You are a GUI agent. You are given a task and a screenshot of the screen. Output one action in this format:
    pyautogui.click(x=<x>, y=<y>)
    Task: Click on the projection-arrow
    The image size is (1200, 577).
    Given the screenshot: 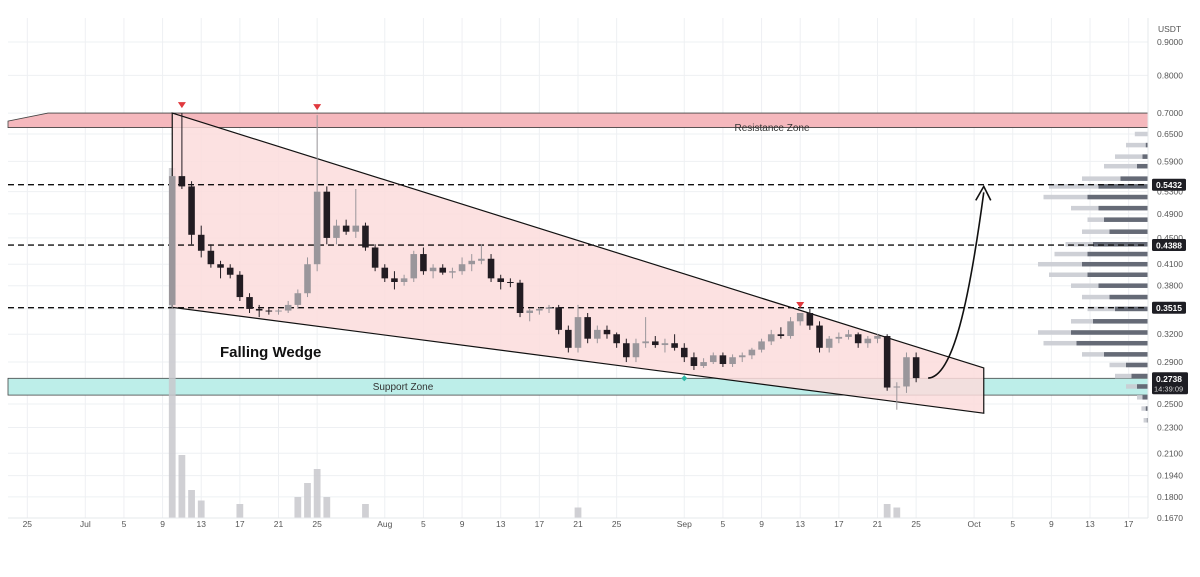 What is the action you would take?
    pyautogui.click(x=960, y=281)
    